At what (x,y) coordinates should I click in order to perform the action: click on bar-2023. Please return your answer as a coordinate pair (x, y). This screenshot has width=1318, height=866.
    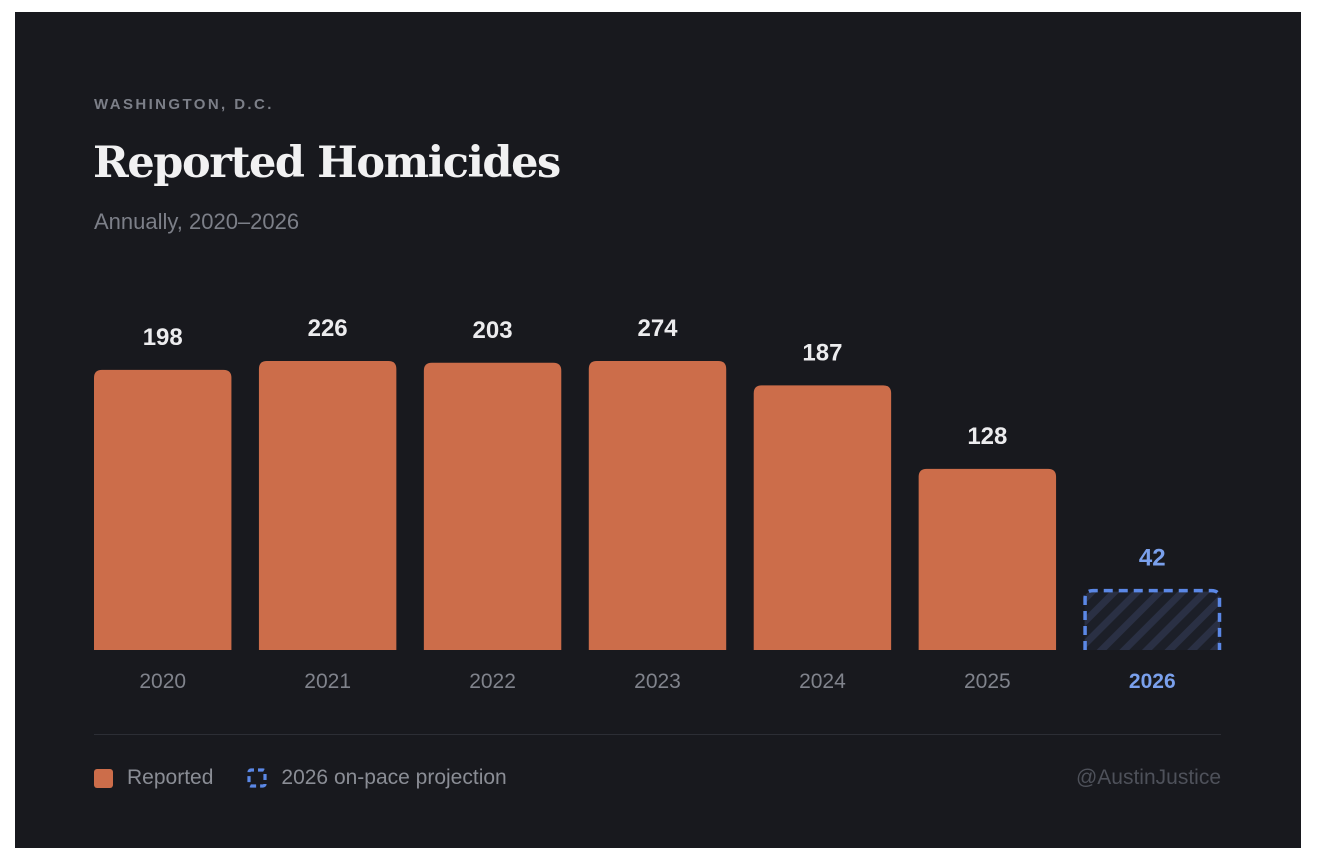
    Looking at the image, I should click on (657, 505).